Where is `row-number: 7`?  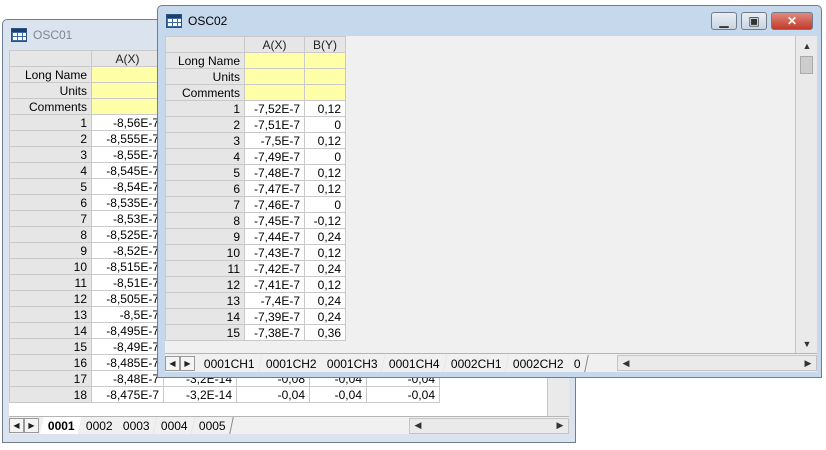
row-number: 7 is located at coordinates (205, 204).